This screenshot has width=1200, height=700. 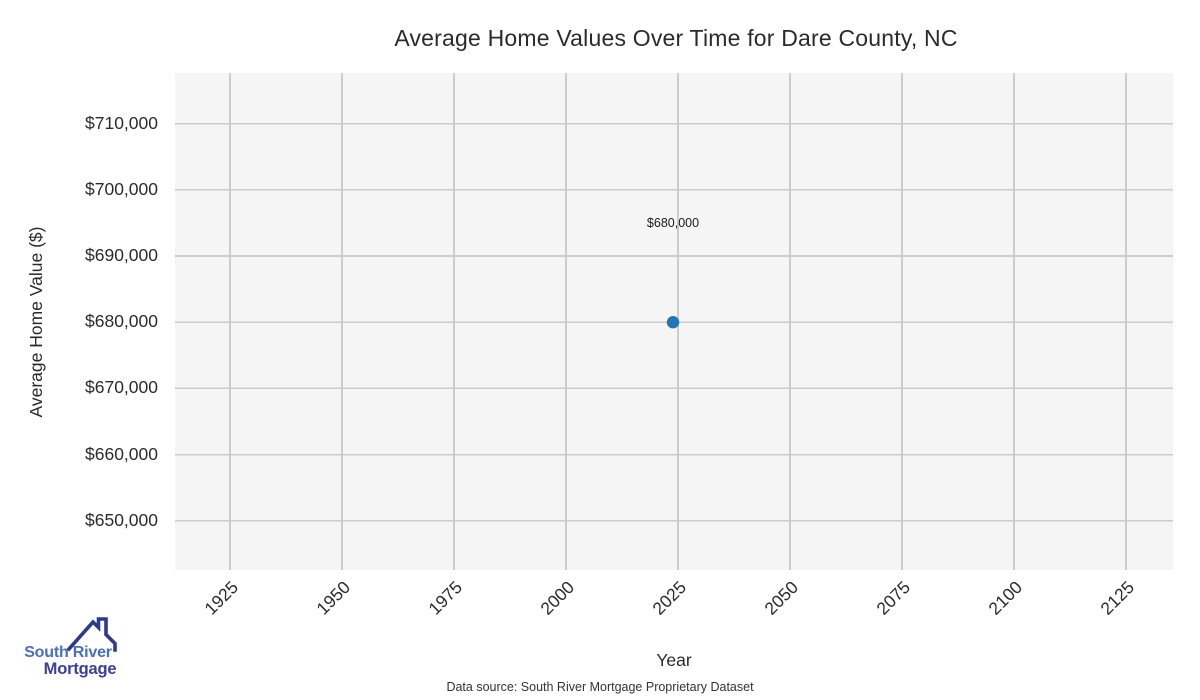 What do you see at coordinates (333, 598) in the screenshot?
I see `xtick-1950: 1950` at bounding box center [333, 598].